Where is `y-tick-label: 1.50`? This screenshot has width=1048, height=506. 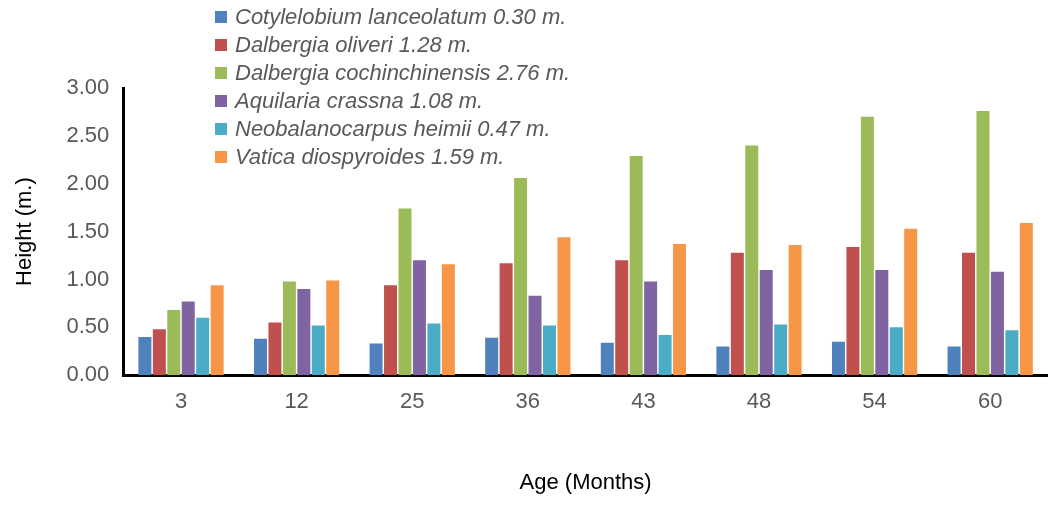
y-tick-label: 1.50 is located at coordinates (88, 230).